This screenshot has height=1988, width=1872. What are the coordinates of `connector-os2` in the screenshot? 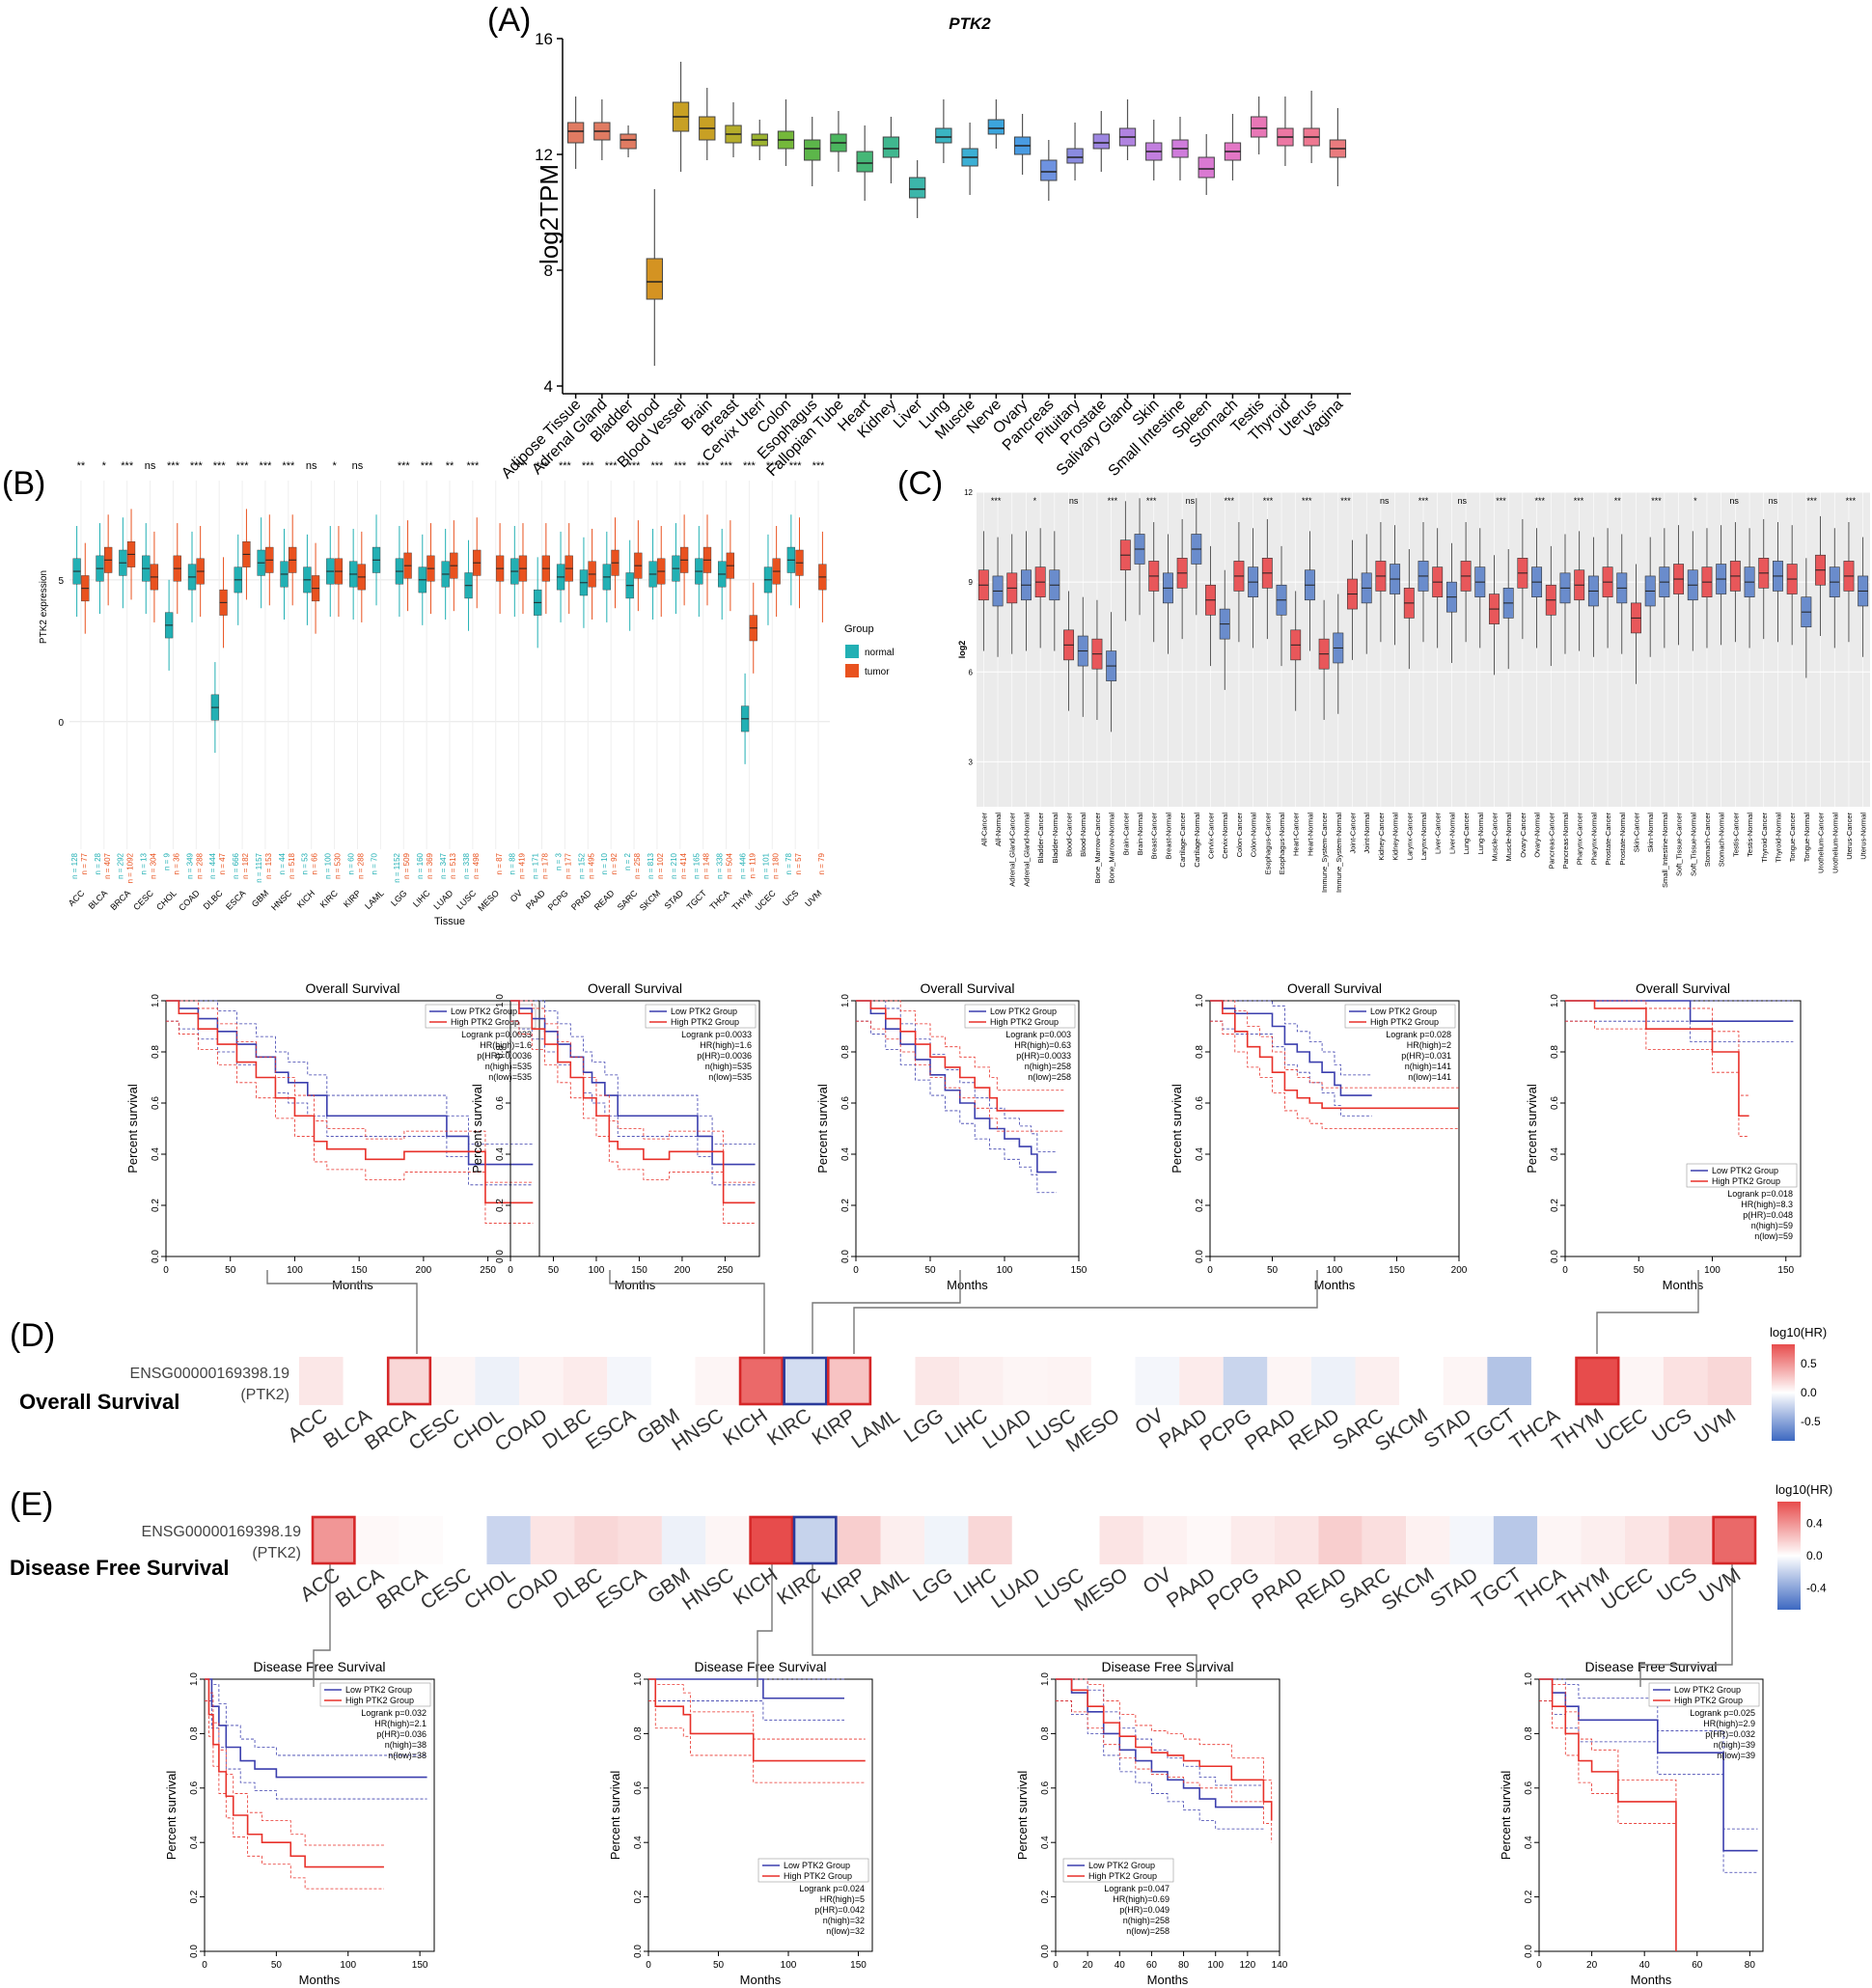 It's located at (687, 1312).